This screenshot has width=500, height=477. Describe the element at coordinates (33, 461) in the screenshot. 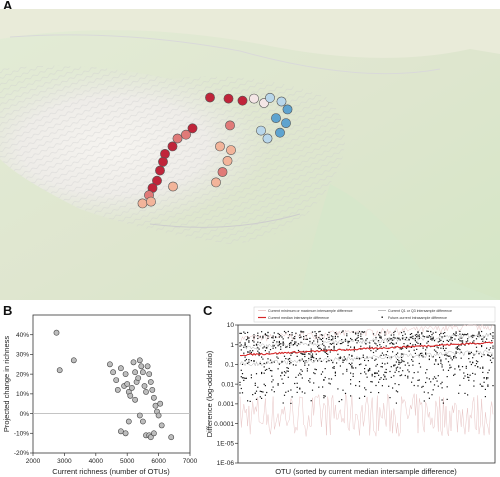

I see `x-tick-label-b: 2000` at that location.